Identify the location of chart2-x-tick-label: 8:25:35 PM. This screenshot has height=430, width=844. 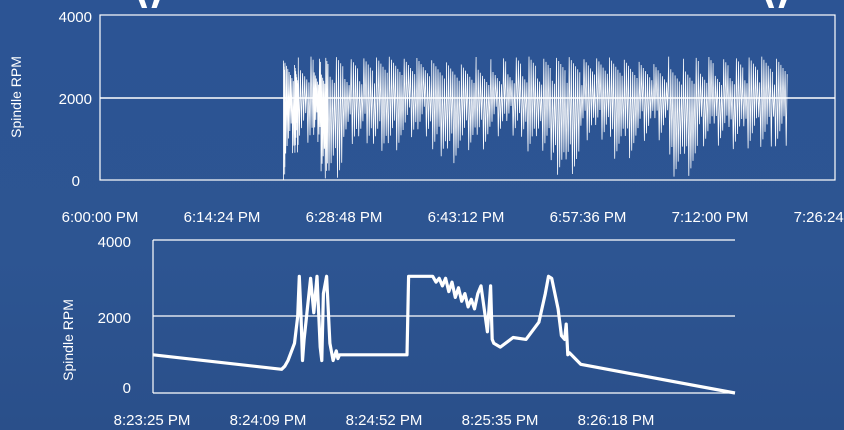
(500, 420).